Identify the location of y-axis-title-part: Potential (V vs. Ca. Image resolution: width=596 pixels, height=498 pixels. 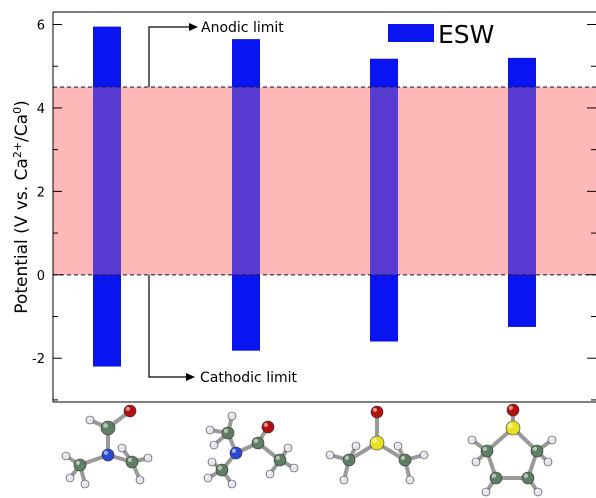
(22, 236).